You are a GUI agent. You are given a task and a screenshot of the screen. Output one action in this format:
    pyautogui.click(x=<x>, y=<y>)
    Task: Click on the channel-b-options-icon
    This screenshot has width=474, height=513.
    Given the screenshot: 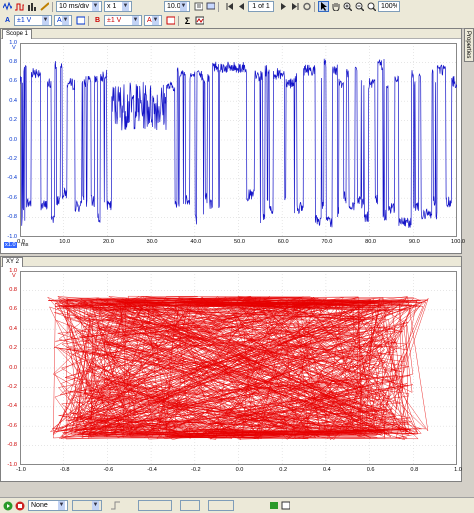 What is the action you would take?
    pyautogui.click(x=170, y=20)
    